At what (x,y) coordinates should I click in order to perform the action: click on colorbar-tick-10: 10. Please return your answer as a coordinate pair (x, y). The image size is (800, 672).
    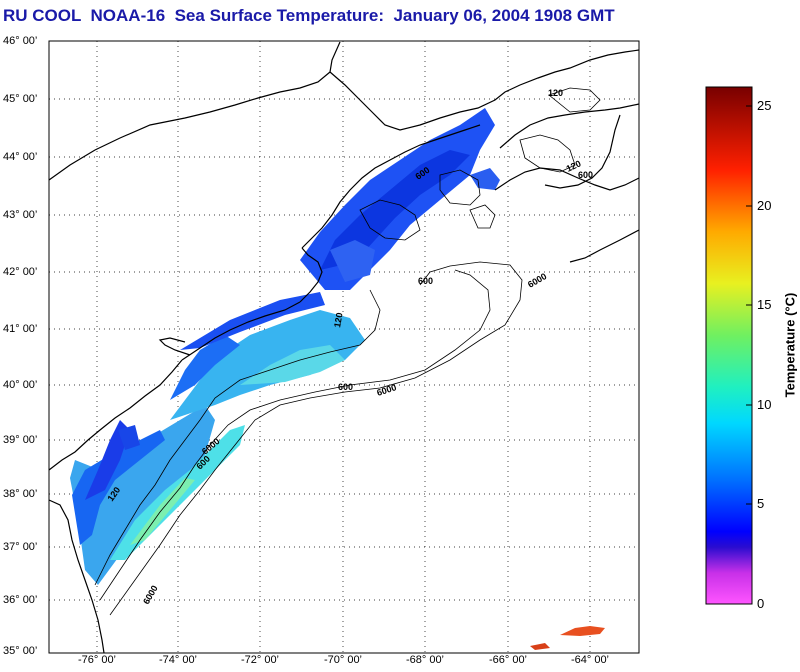
    Looking at the image, I should click on (764, 404).